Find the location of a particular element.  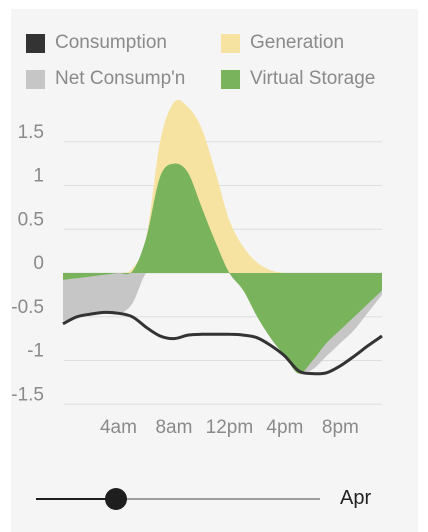

x-tick-label: 12pm is located at coordinates (230, 427).